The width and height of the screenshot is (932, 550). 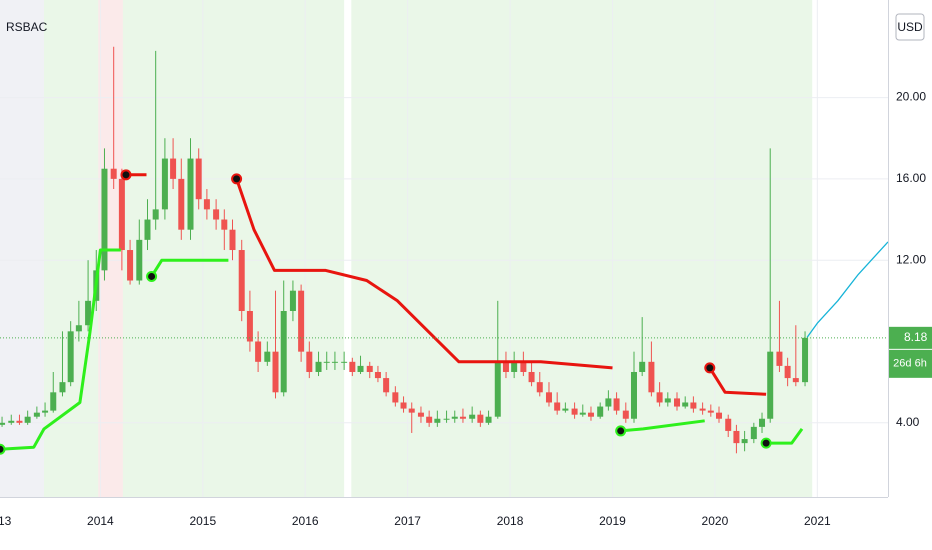 I want to click on symbol: RSBAC, so click(x=27, y=27).